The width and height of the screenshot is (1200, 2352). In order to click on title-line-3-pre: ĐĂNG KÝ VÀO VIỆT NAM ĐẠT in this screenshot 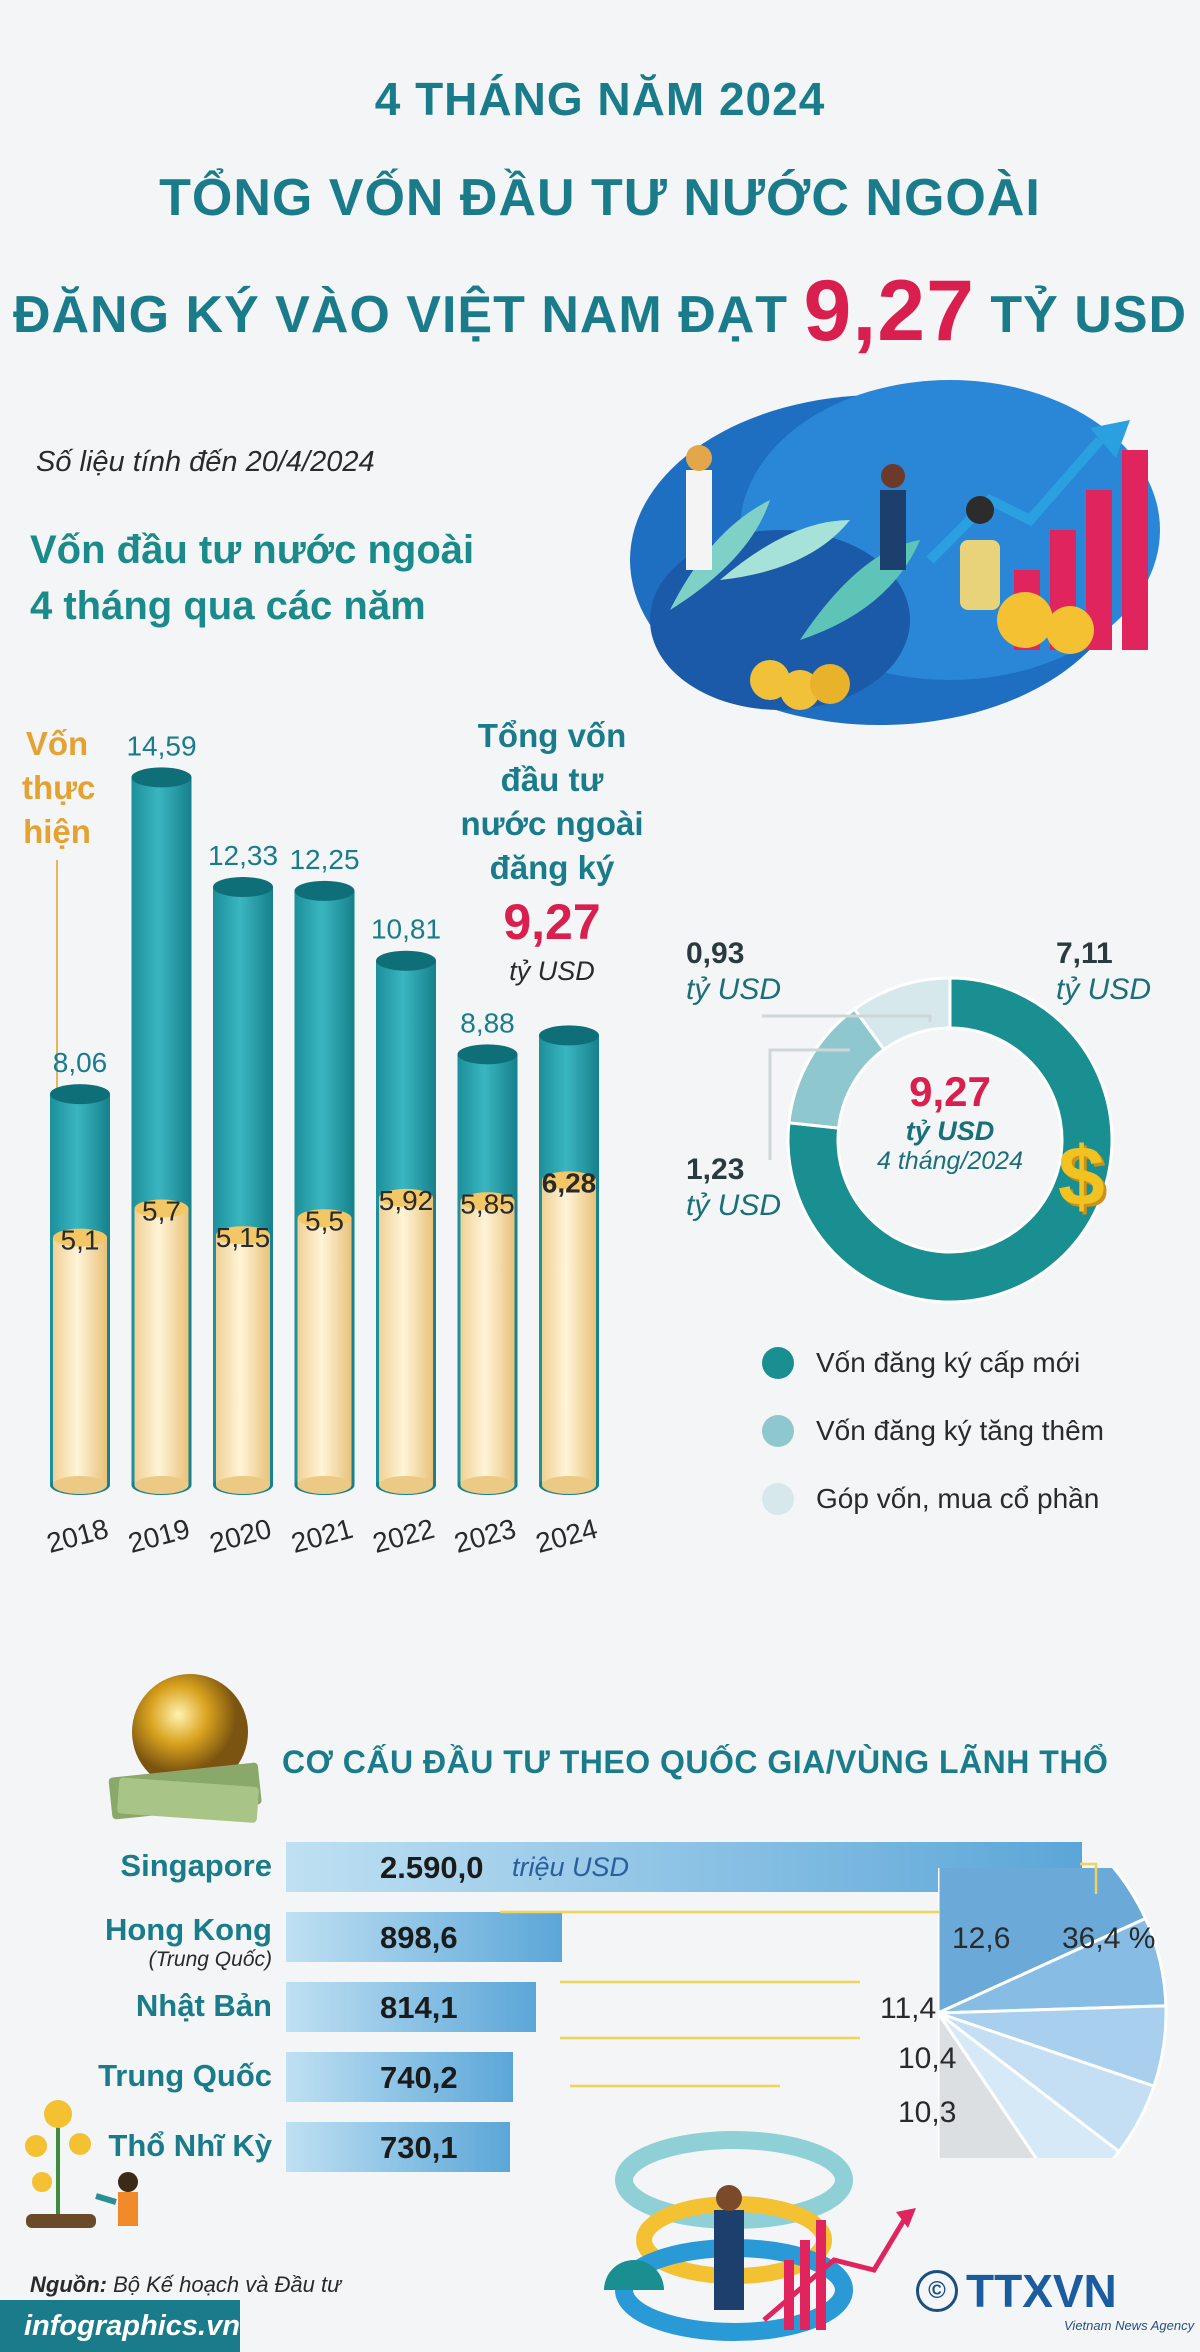, I will do `click(400, 315)`.